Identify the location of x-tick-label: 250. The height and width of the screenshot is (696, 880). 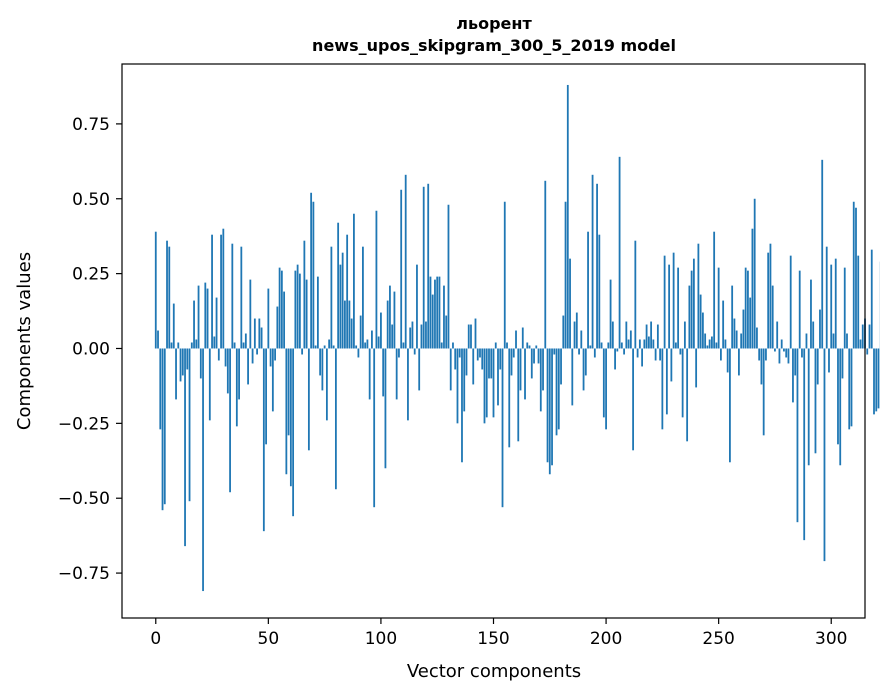
(718, 639).